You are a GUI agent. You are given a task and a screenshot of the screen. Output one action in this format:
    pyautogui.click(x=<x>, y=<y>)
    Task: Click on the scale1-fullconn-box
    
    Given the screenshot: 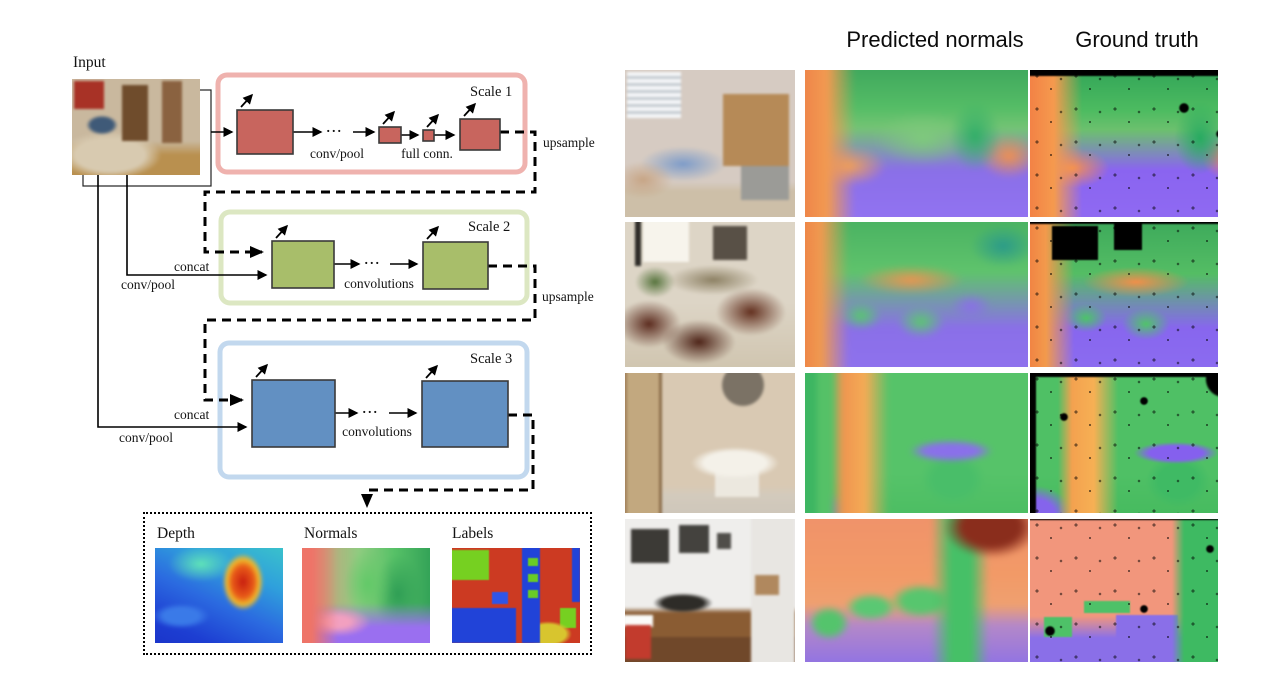 What is the action you would take?
    pyautogui.click(x=428, y=135)
    